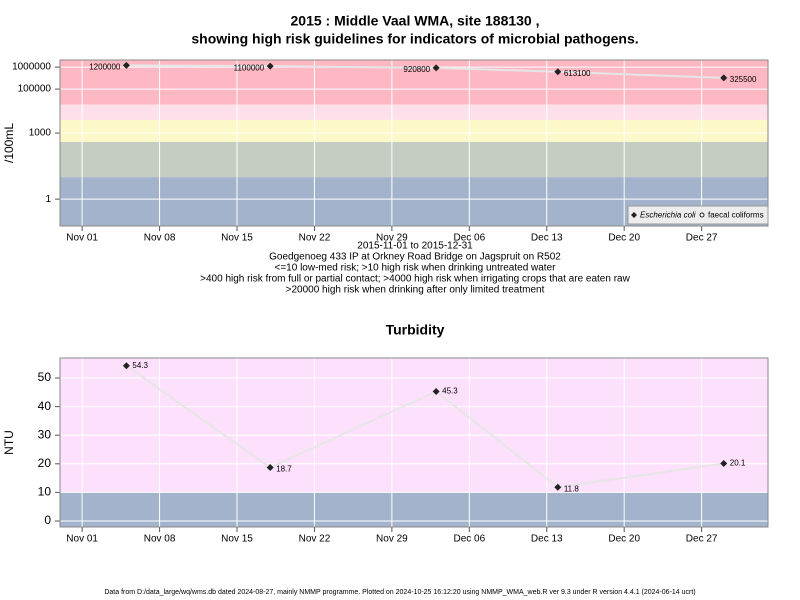  Describe the element at coordinates (415, 330) in the screenshot. I see `chart-title: Turbidity` at that location.